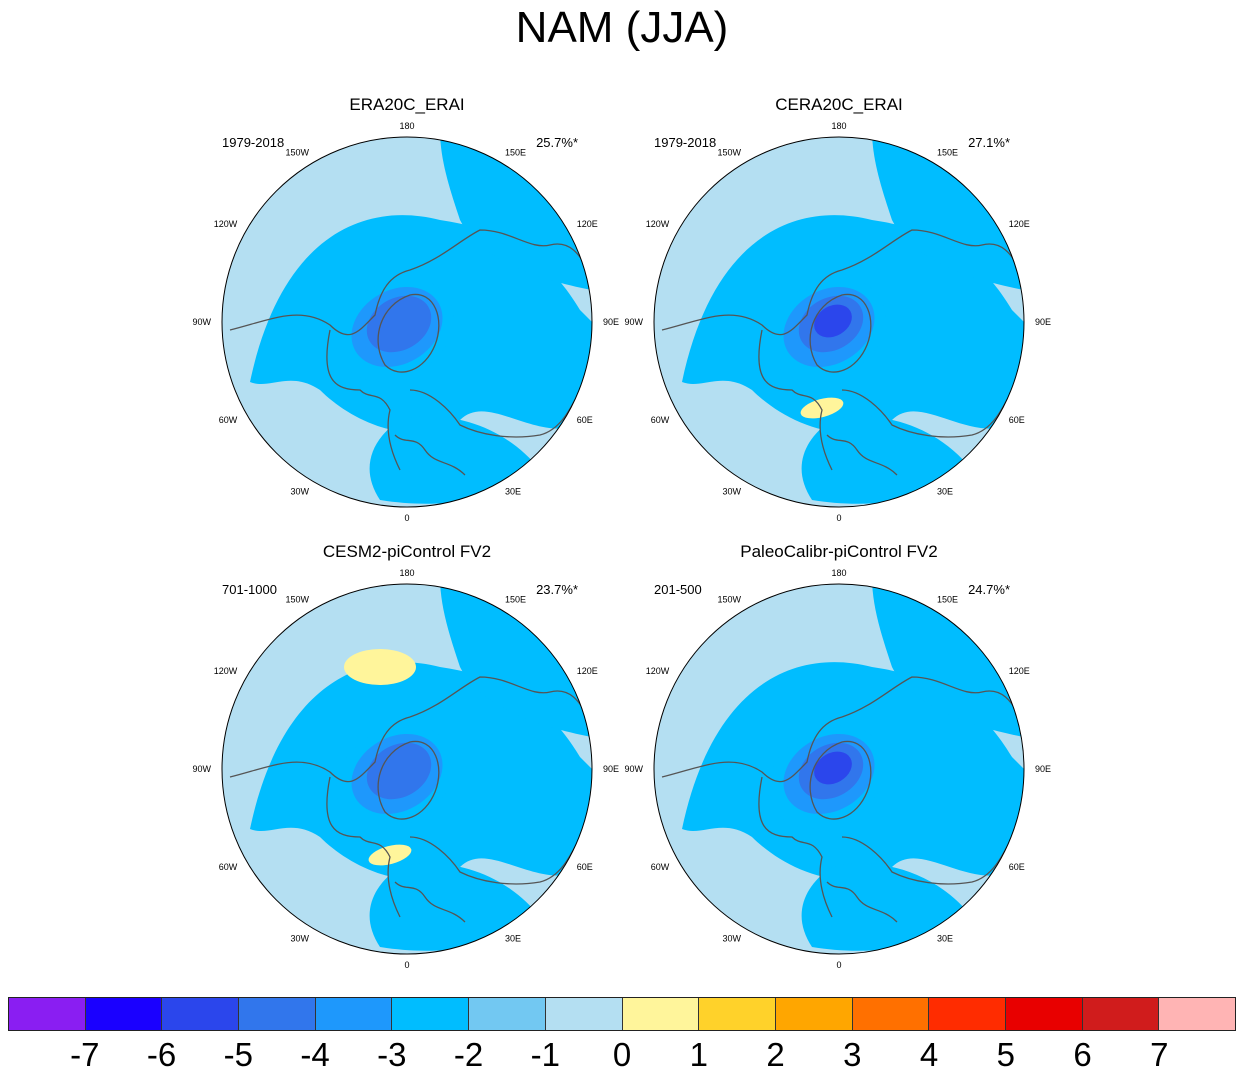 This screenshot has width=1244, height=1078. What do you see at coordinates (407, 551) in the screenshot?
I see `panel-title: CESM2-piControl FV2` at bounding box center [407, 551].